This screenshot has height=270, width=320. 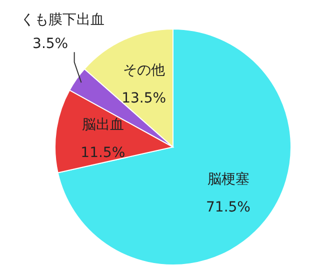 What do you see at coordinates (62, 20) in the screenshot?
I see `slice-label: くも膜下出血` at bounding box center [62, 20].